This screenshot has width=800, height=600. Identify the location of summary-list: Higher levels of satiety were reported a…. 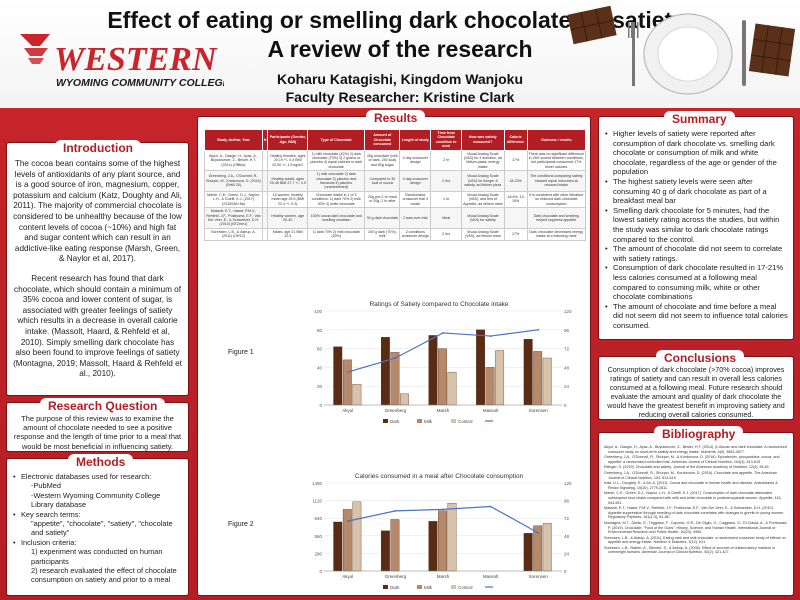
(696, 229).